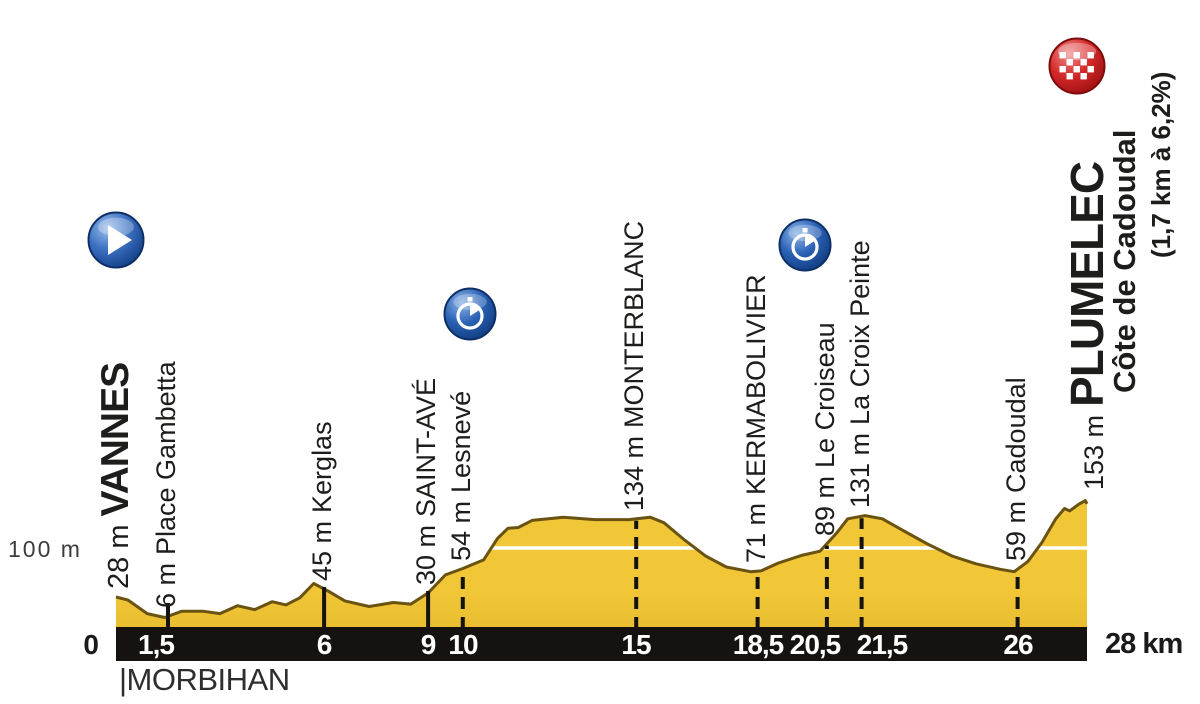 Image resolution: width=1200 pixels, height=704 pixels. I want to click on waypoint-label-vannes: 28 m VANNES, so click(115, 475).